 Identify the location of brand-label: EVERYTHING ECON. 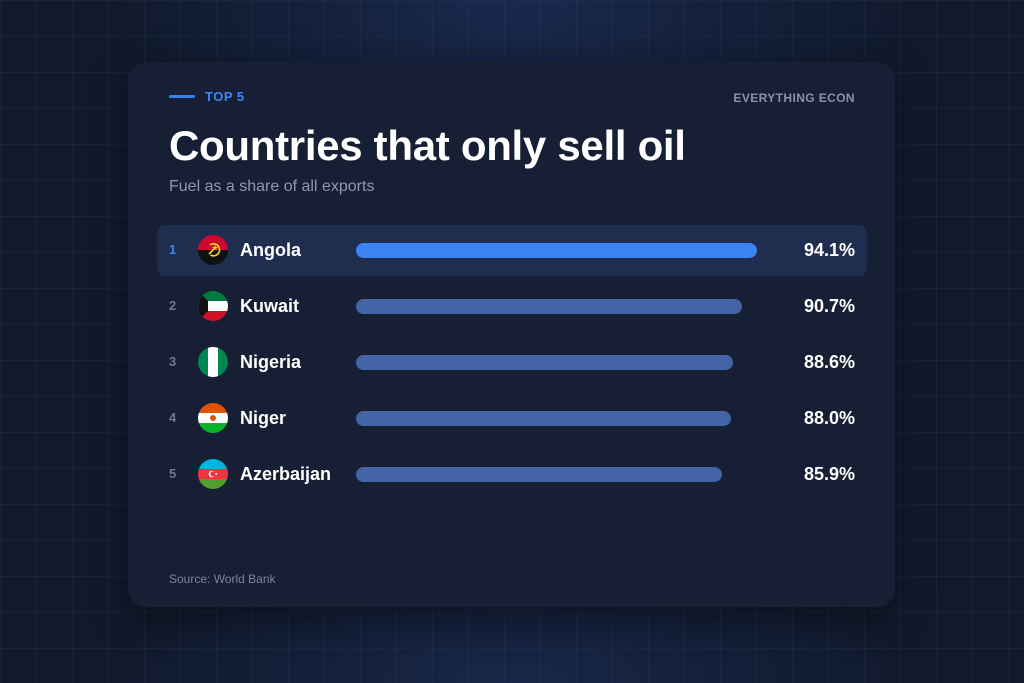
(794, 98).